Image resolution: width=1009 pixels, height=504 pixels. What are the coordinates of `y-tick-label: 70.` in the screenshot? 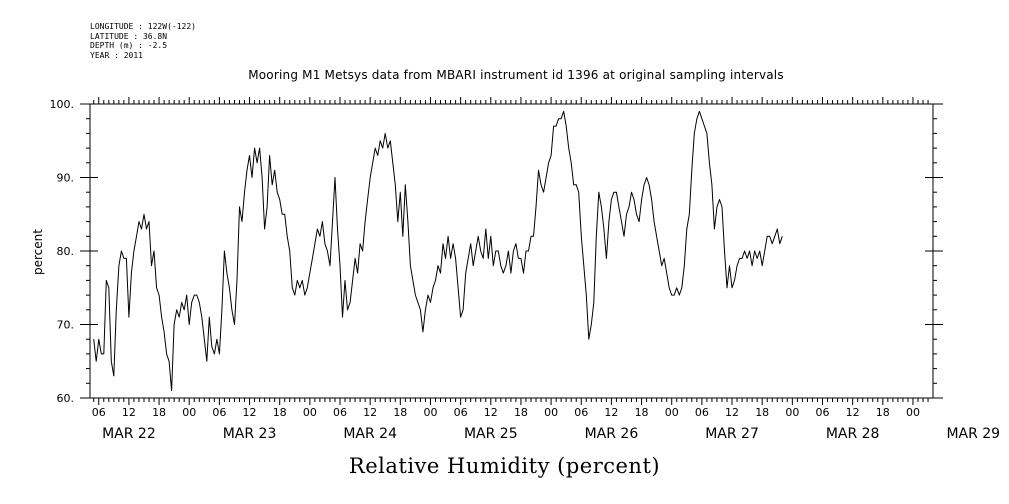 It's located at (66, 325).